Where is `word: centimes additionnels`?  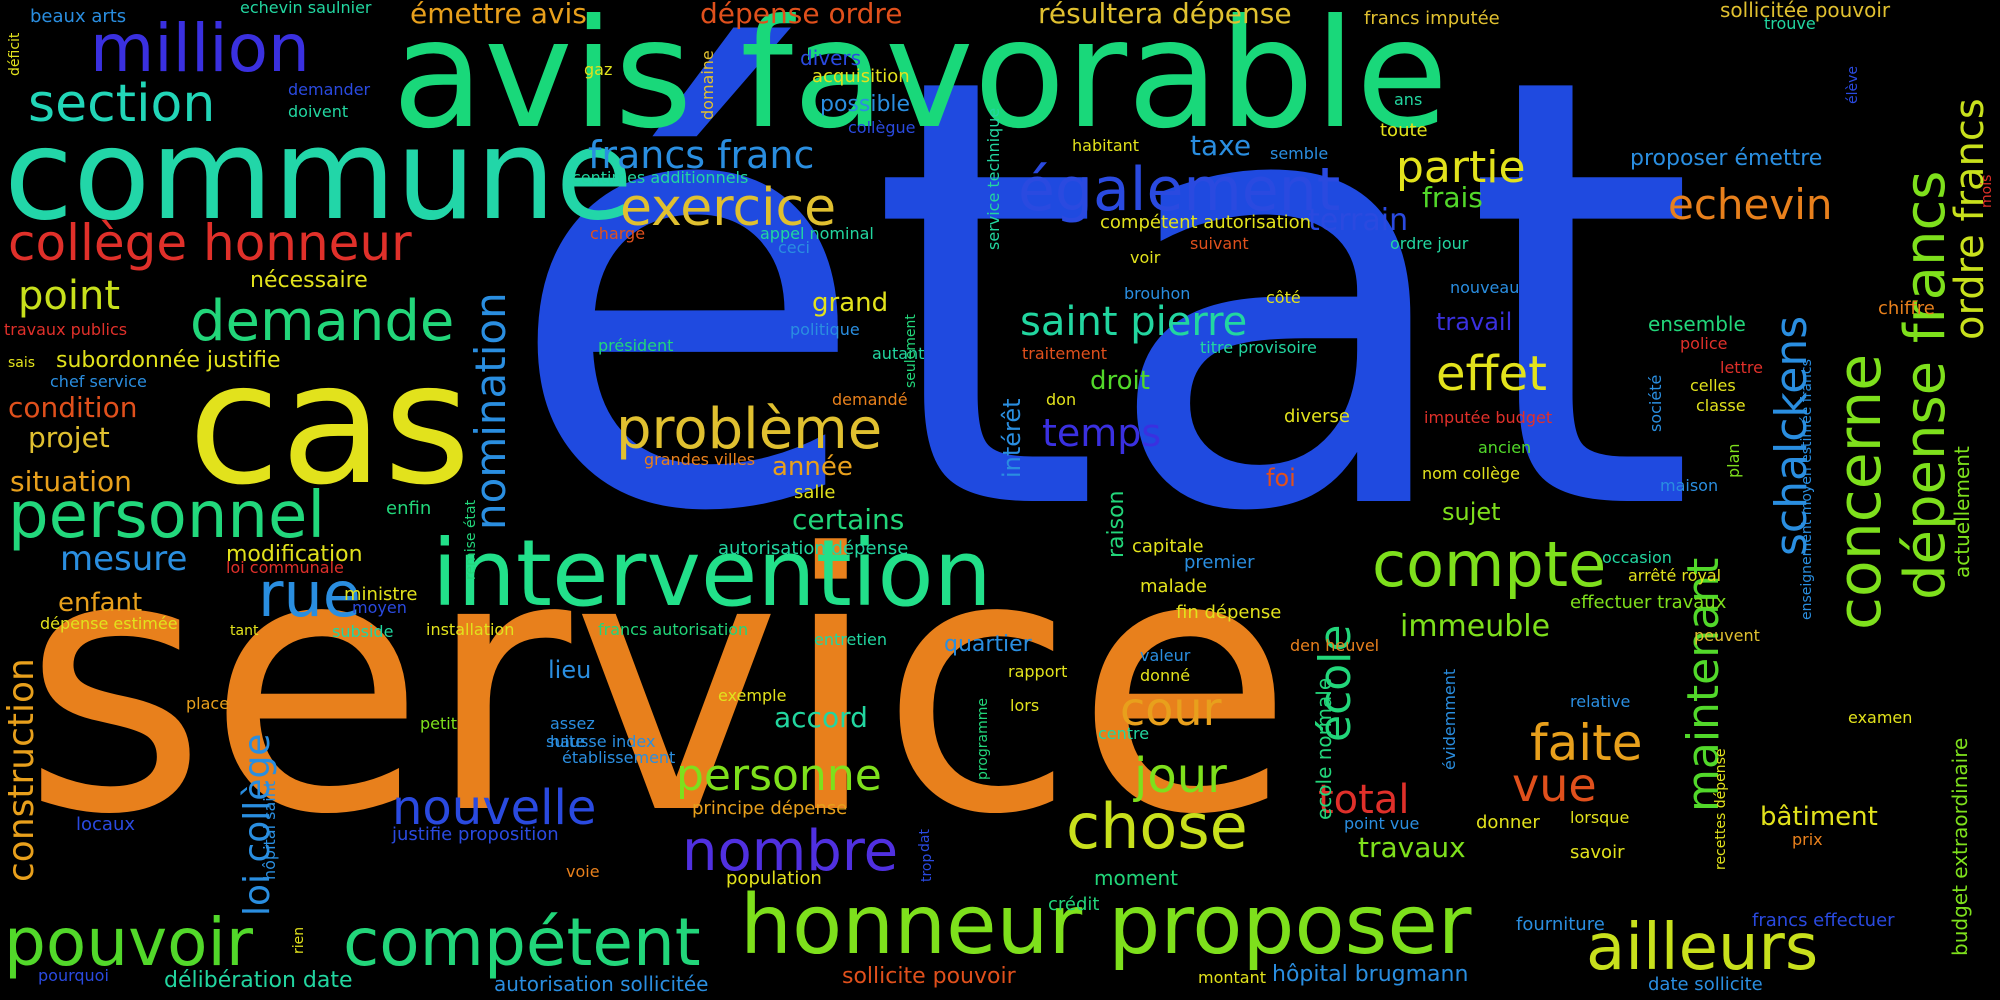
word: centimes additionnels is located at coordinates (660, 177).